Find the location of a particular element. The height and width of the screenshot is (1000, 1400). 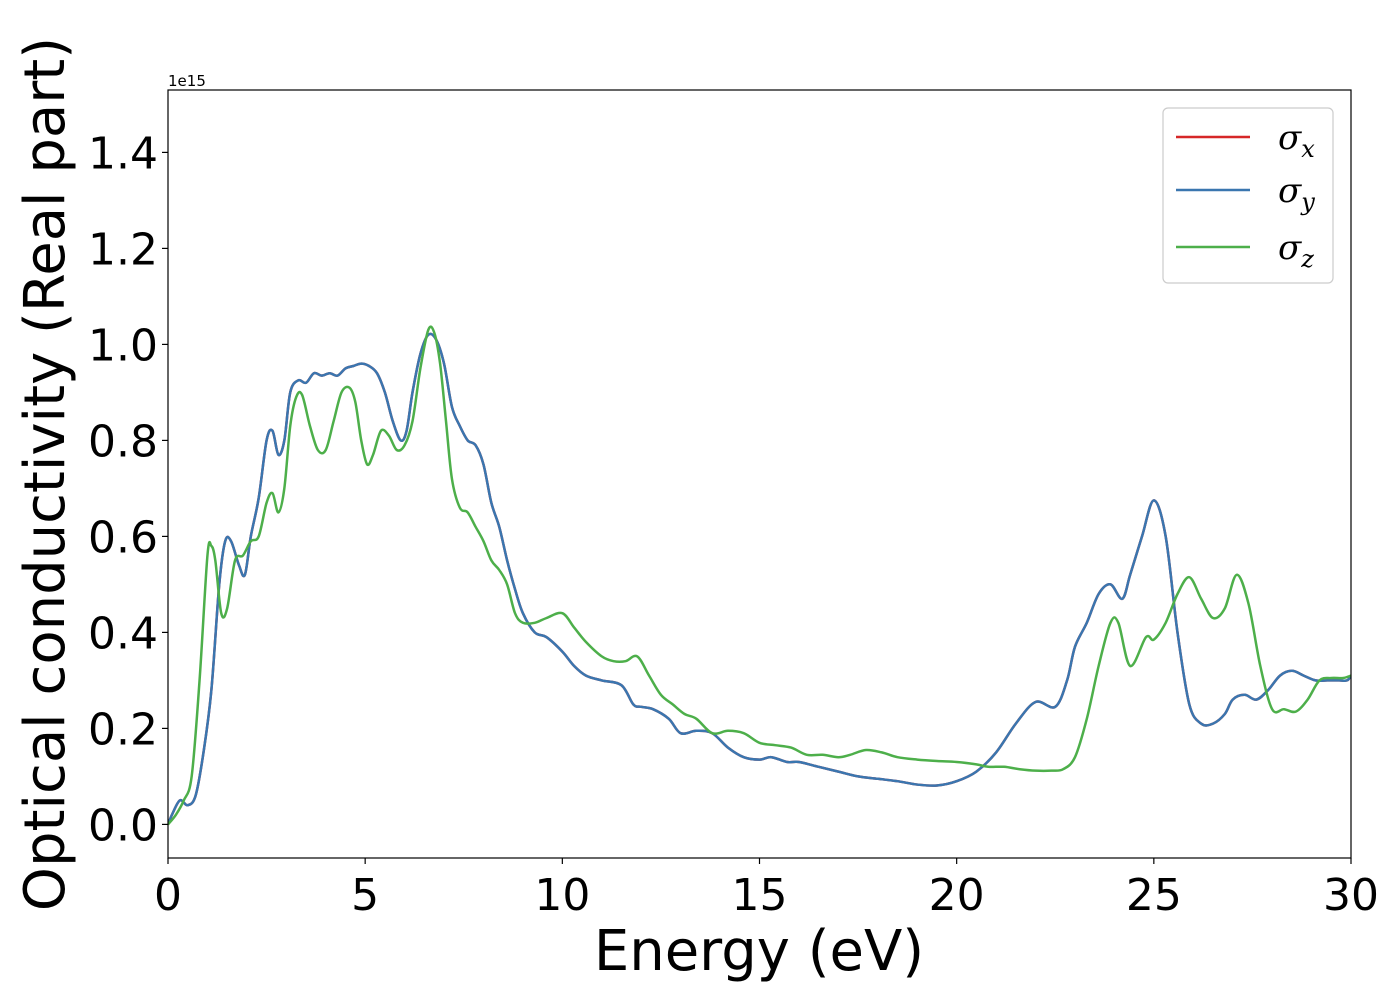

y-axis-title: Optical conductivity (Real part) is located at coordinates (45, 474).